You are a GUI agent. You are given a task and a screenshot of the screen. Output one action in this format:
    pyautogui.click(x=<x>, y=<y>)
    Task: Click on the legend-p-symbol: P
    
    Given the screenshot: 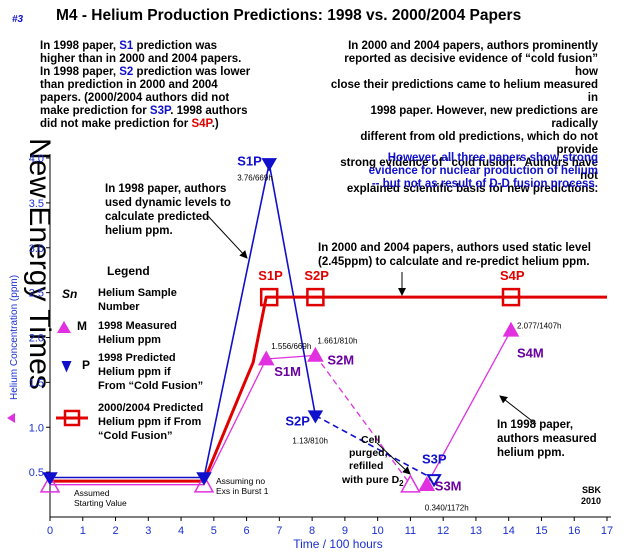 What is the action you would take?
    pyautogui.click(x=86, y=365)
    